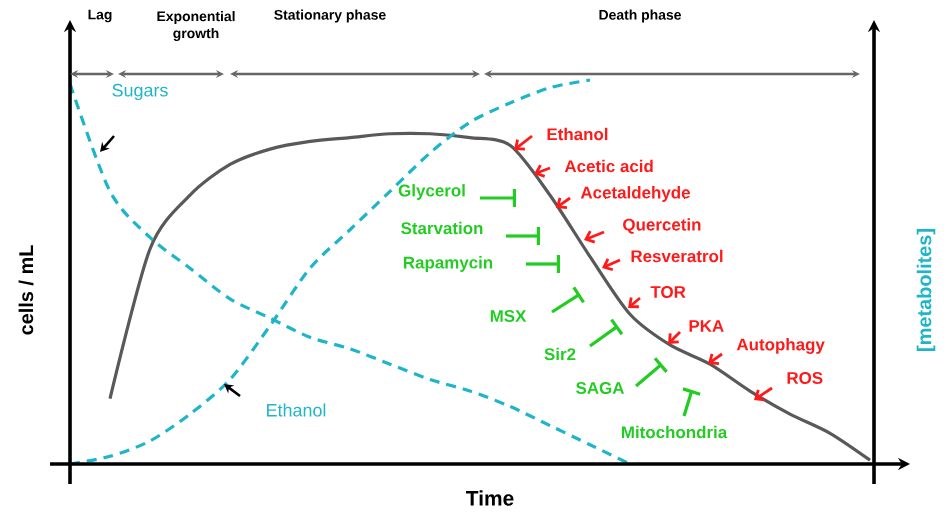  What do you see at coordinates (448, 264) in the screenshot?
I see `annotation: Rapamycin` at bounding box center [448, 264].